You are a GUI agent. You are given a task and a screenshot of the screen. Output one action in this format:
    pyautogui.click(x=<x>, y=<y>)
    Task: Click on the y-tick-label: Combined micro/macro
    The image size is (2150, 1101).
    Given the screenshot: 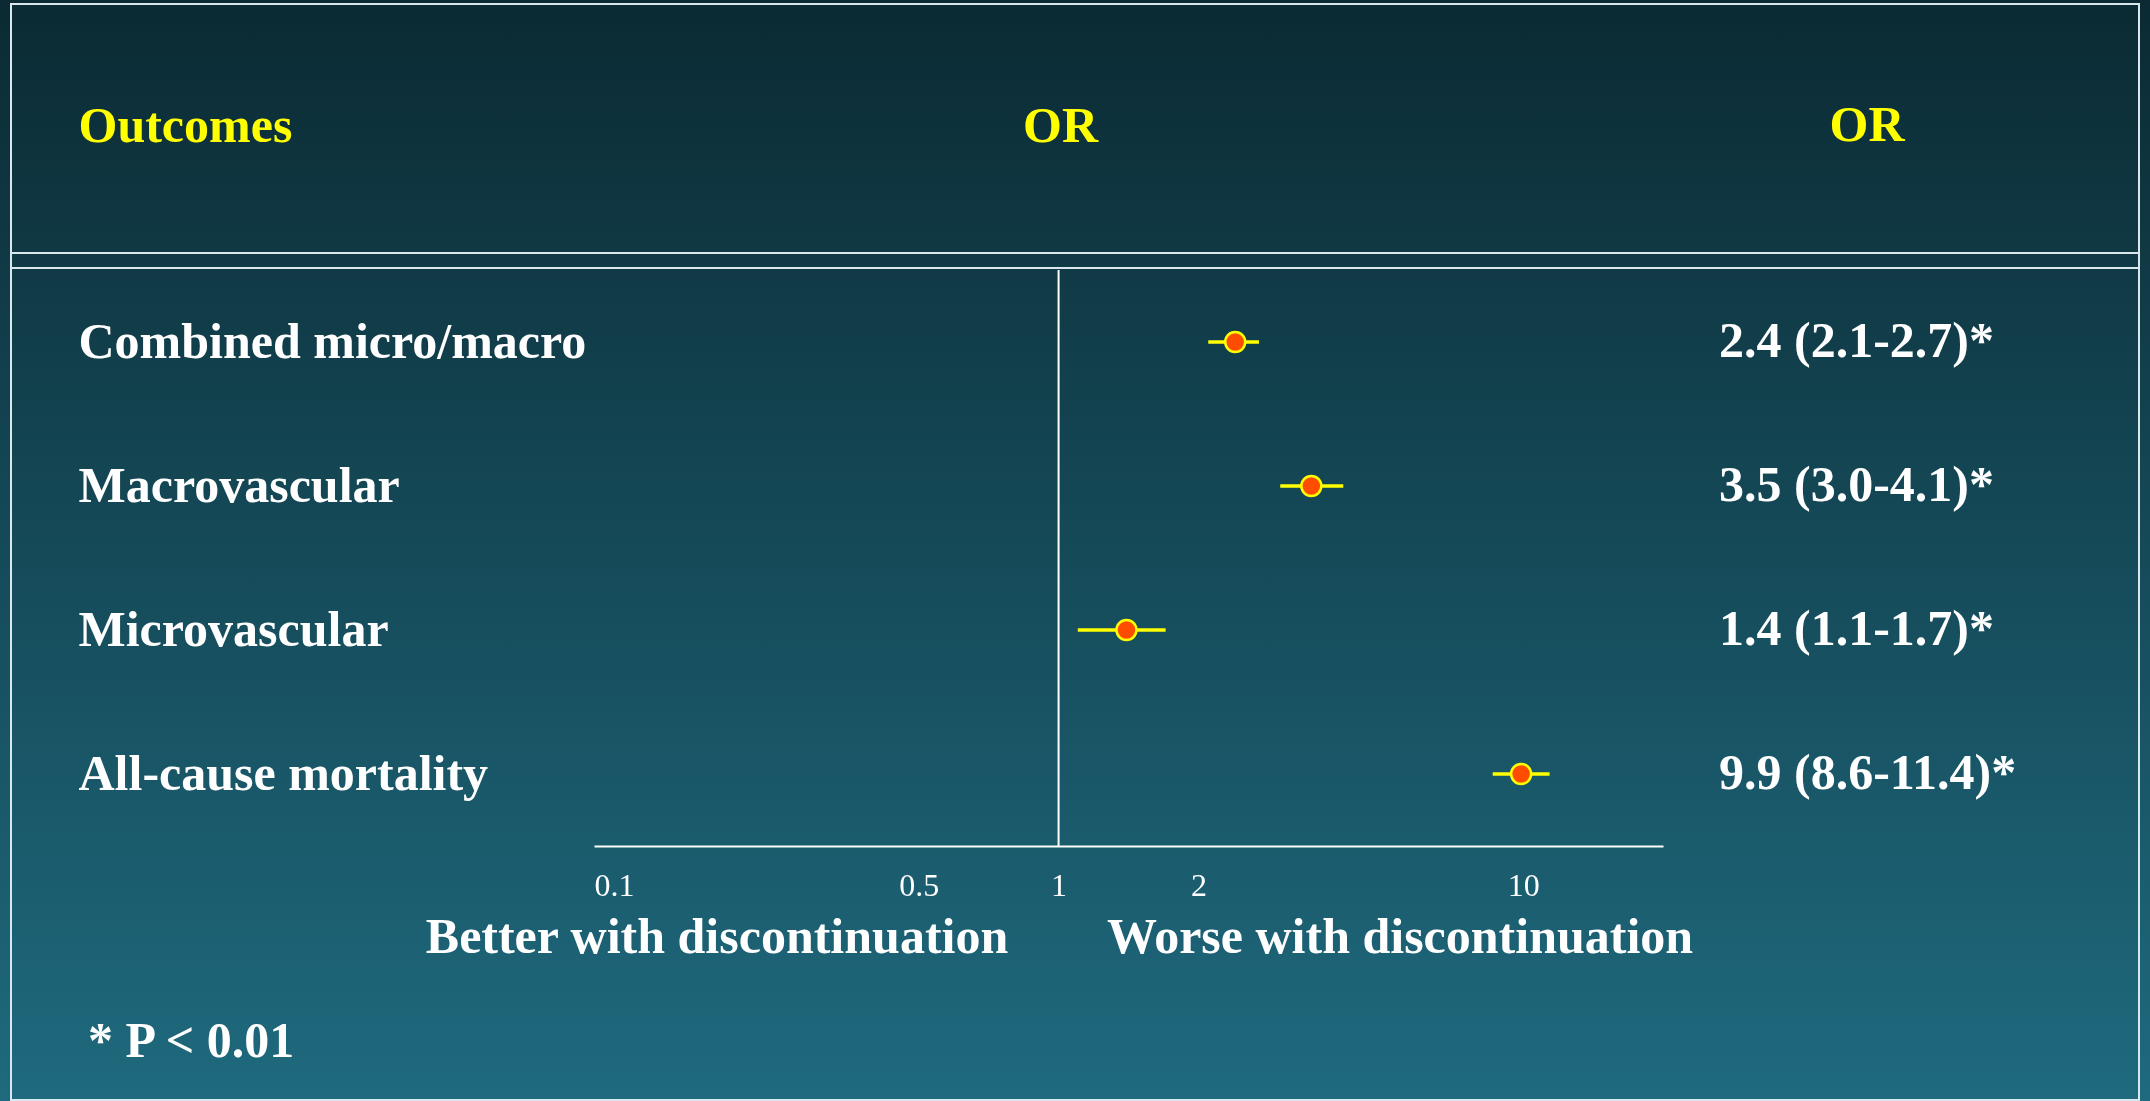 What is the action you would take?
    pyautogui.click(x=332, y=340)
    